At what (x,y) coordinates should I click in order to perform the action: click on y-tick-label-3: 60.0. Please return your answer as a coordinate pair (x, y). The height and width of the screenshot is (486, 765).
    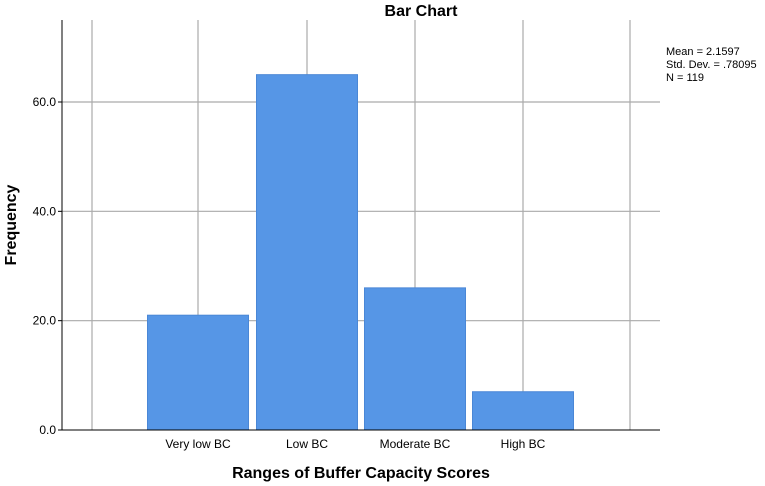
    Looking at the image, I should click on (45, 102).